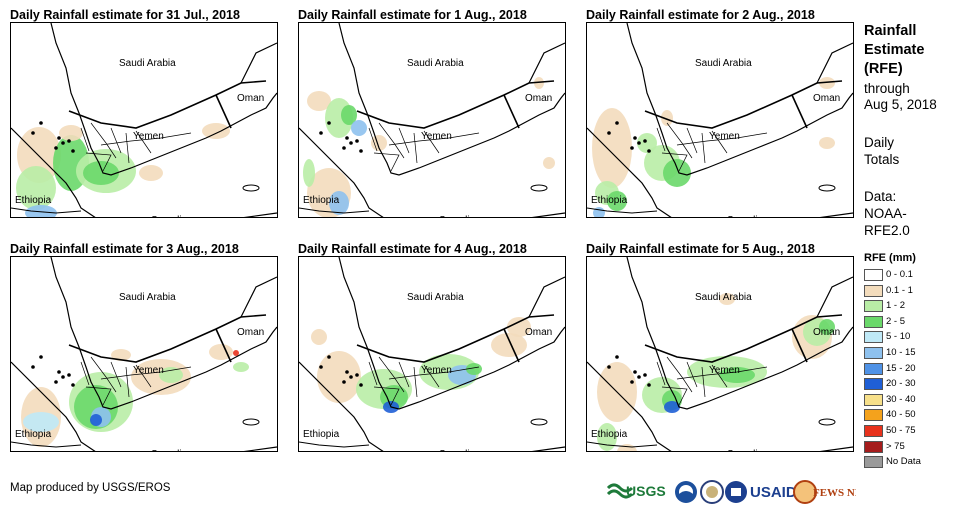  I want to click on sidebar-data-source-2: RFE2.0, so click(887, 230).